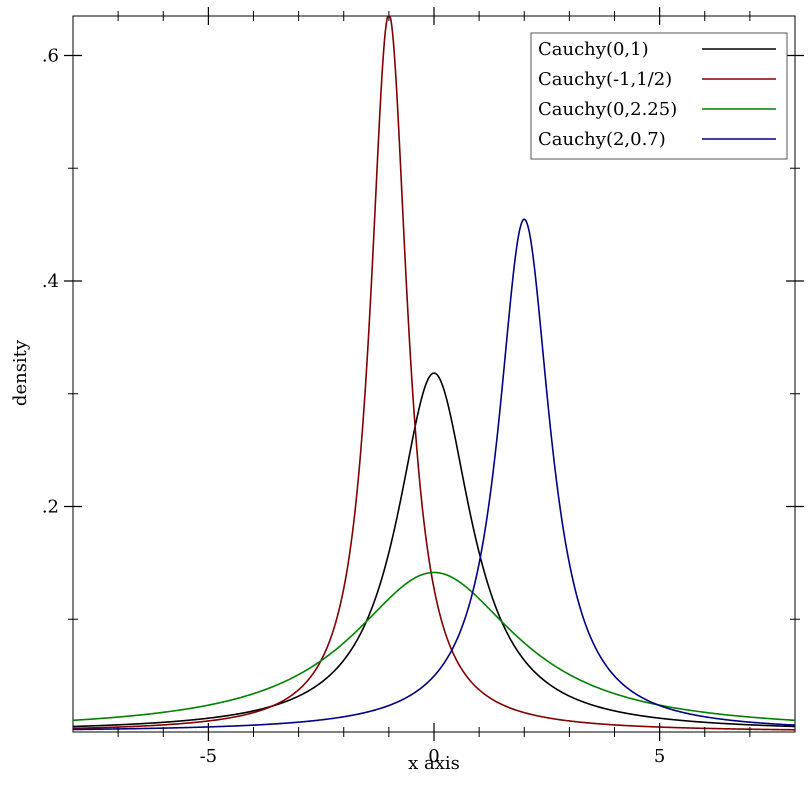 The image size is (812, 812). I want to click on x-tick-label: 5, so click(659, 756).